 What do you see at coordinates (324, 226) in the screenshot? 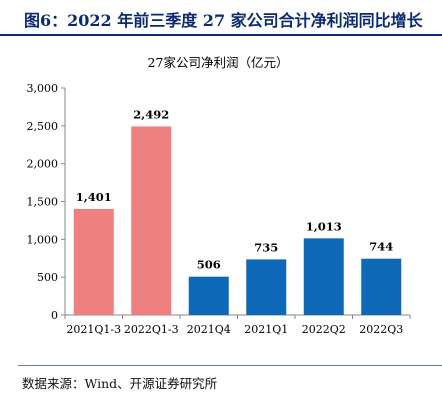
I see `bar-value-label: 1,013` at bounding box center [324, 226].